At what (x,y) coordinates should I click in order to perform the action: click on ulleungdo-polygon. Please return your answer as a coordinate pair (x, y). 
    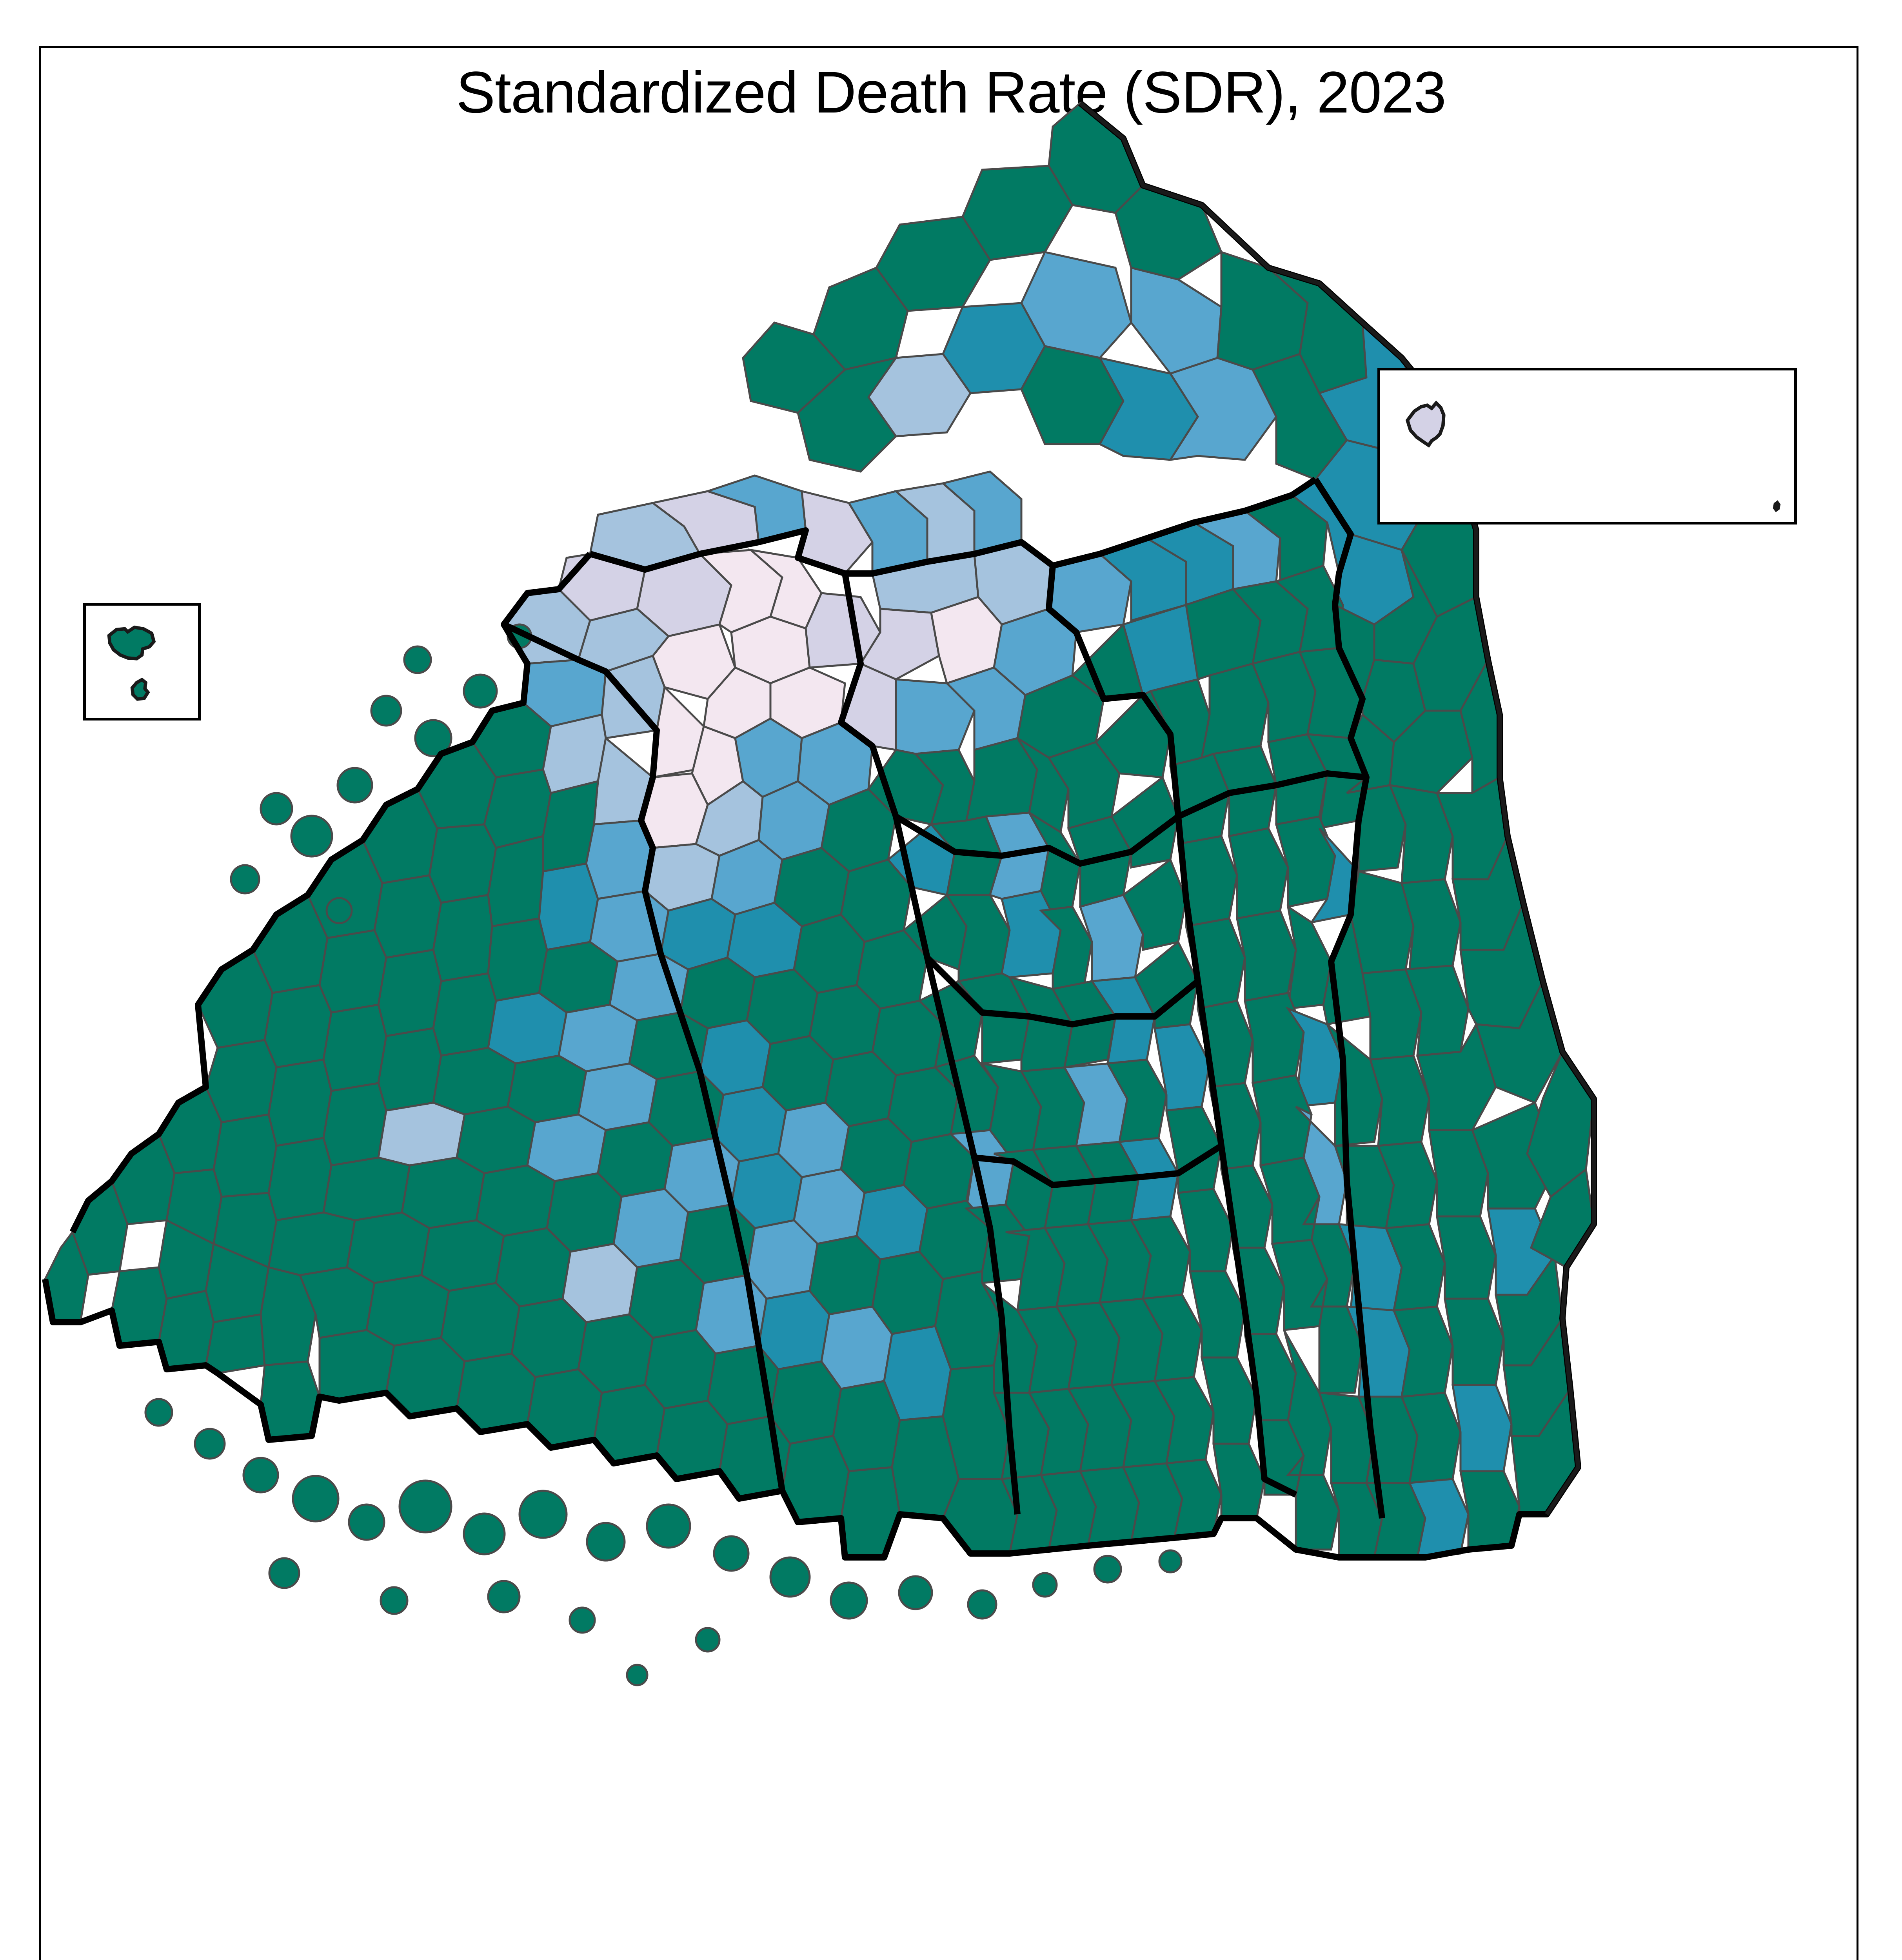
    Looking at the image, I should click on (1425, 424).